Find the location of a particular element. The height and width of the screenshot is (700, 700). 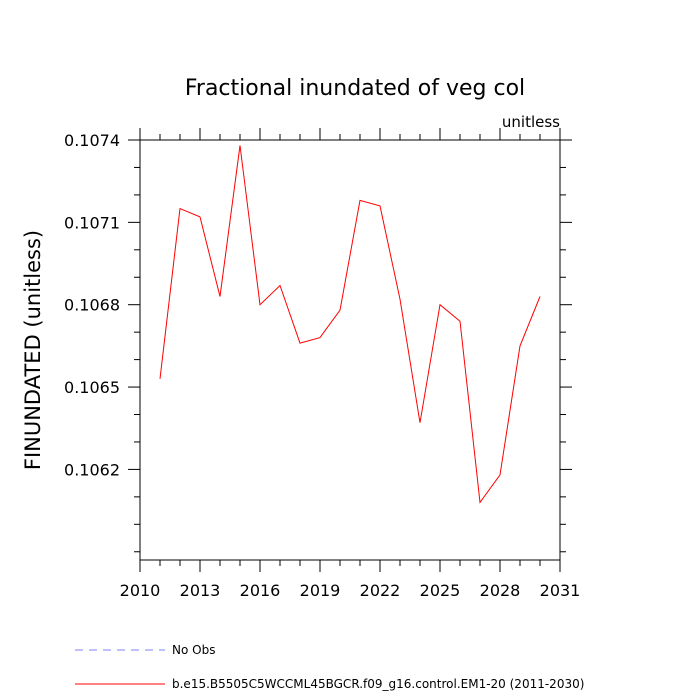

x-tick-label: 2031 is located at coordinates (560, 590).